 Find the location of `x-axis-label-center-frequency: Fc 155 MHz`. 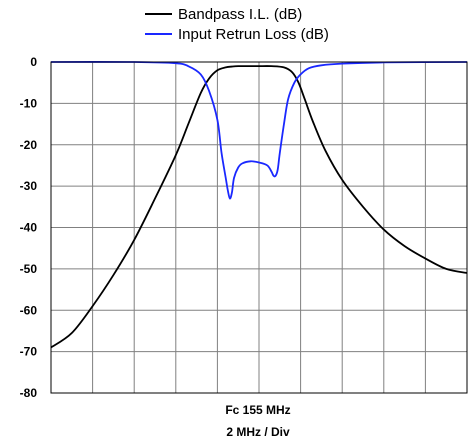

x-axis-label-center-frequency: Fc 155 MHz is located at coordinates (257, 410).